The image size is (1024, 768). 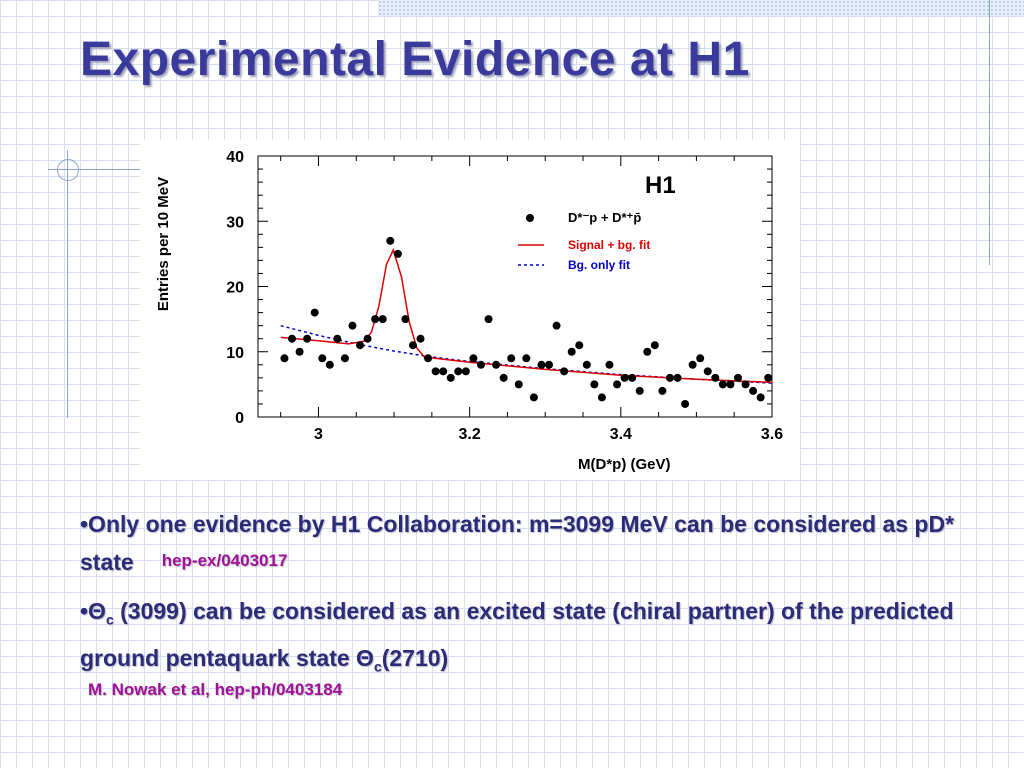 What do you see at coordinates (470, 434) in the screenshot?
I see `x-tick-label: 3.2` at bounding box center [470, 434].